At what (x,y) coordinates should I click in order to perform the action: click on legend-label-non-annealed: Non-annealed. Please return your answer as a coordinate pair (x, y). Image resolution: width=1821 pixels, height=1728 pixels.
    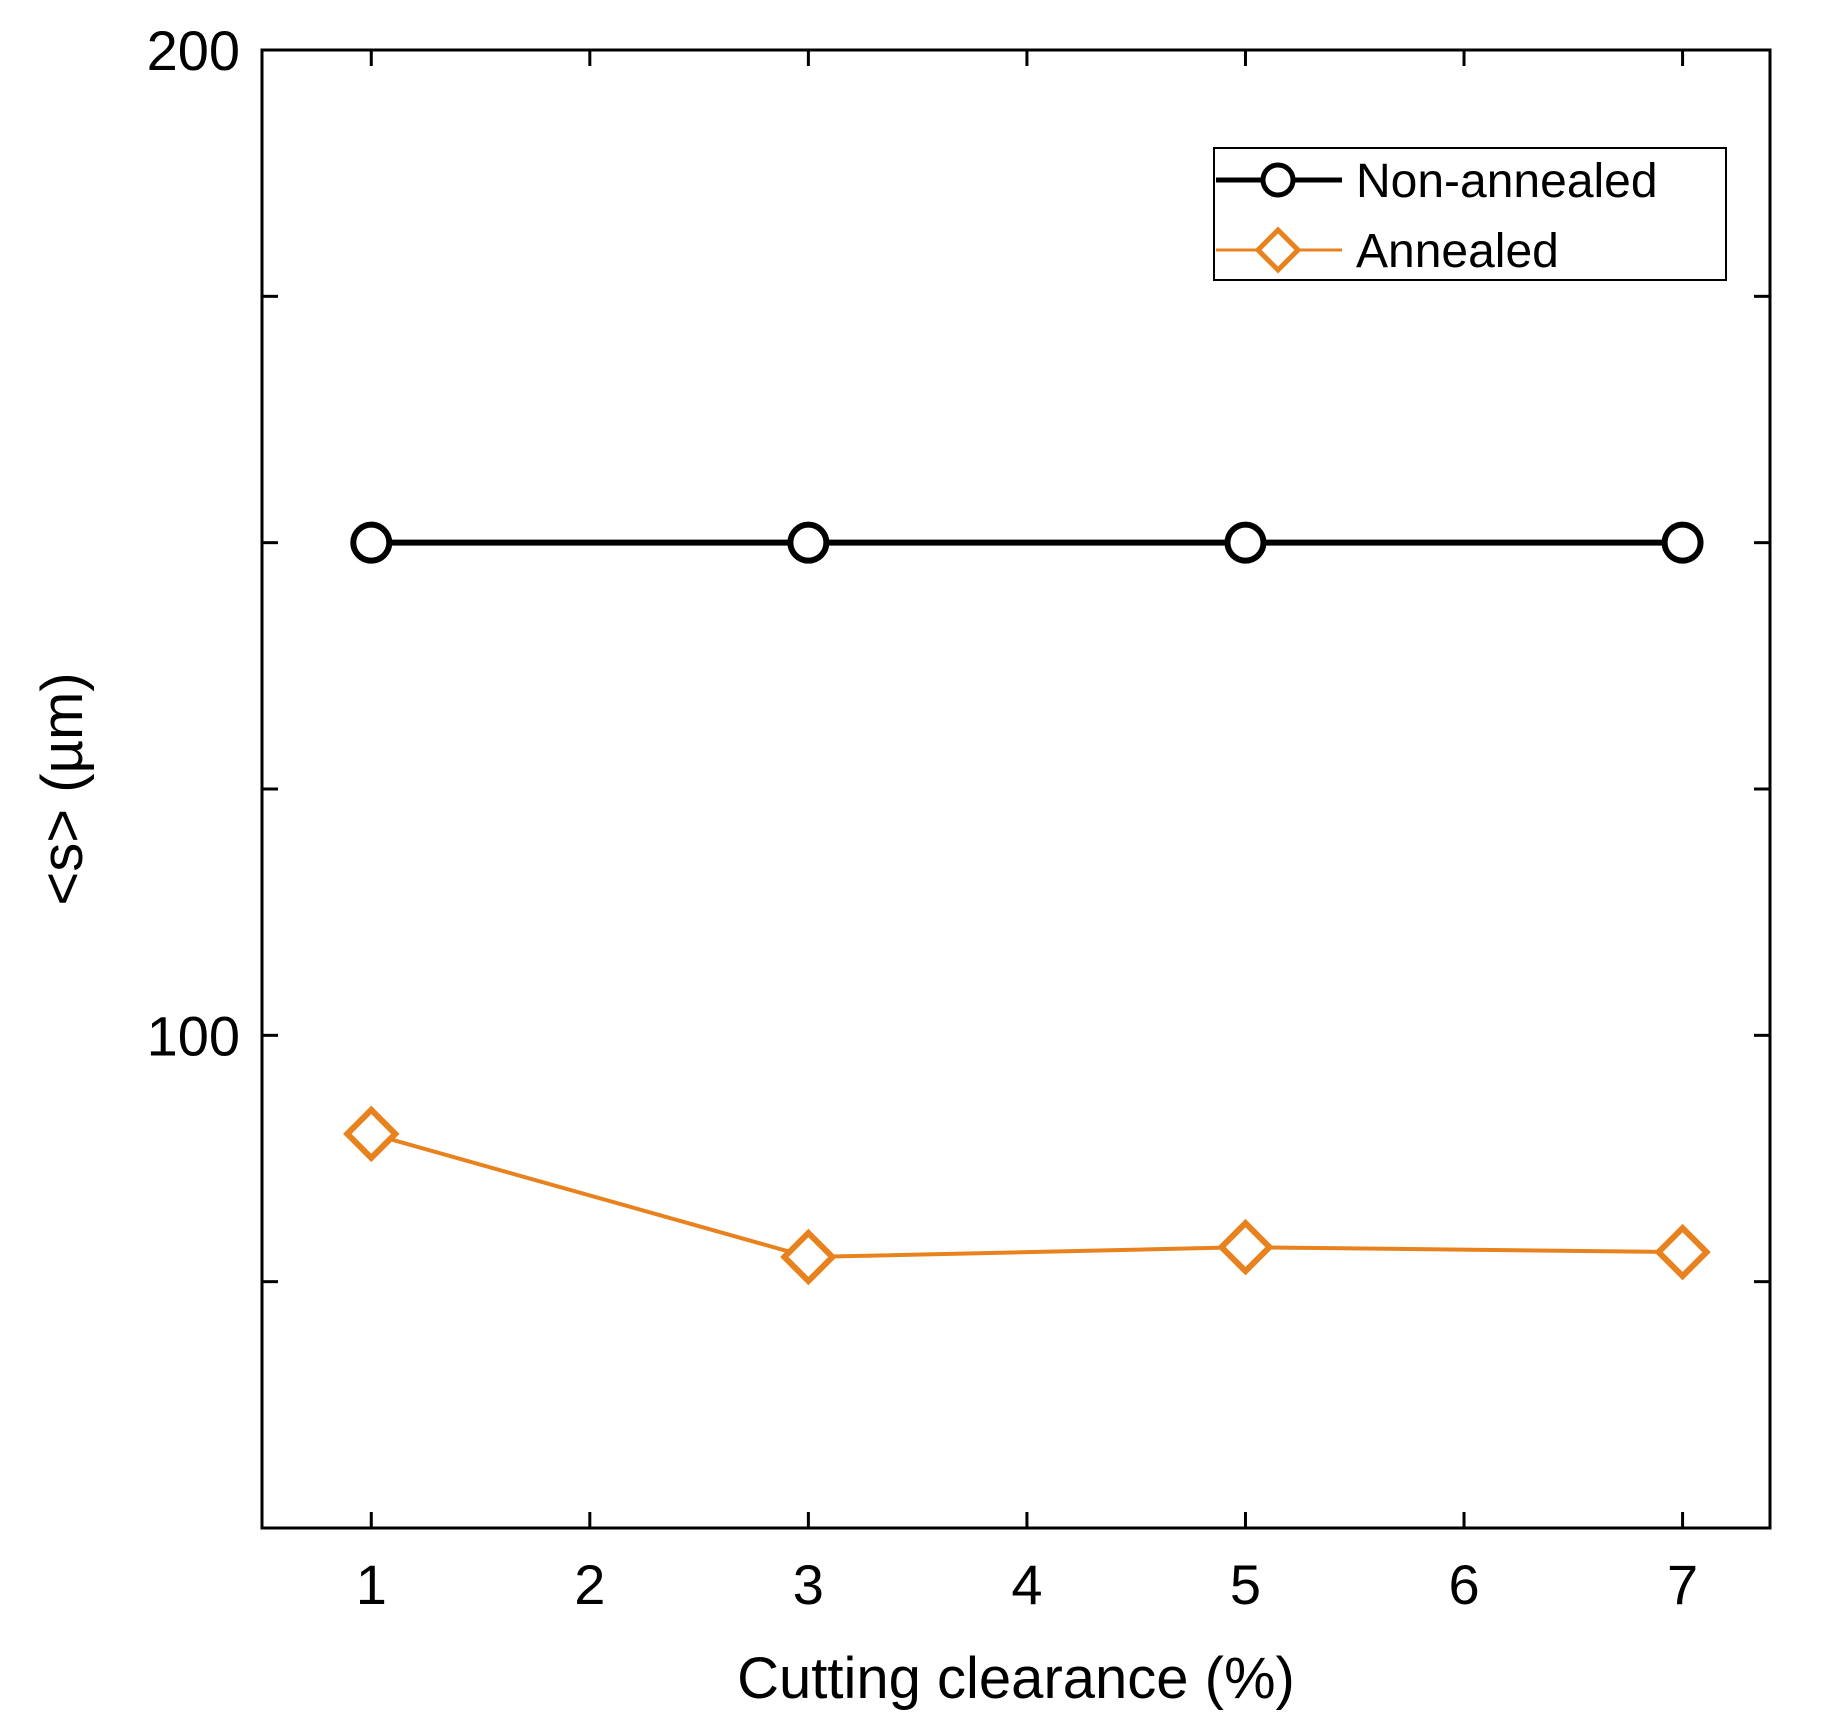
    Looking at the image, I should click on (1507, 181).